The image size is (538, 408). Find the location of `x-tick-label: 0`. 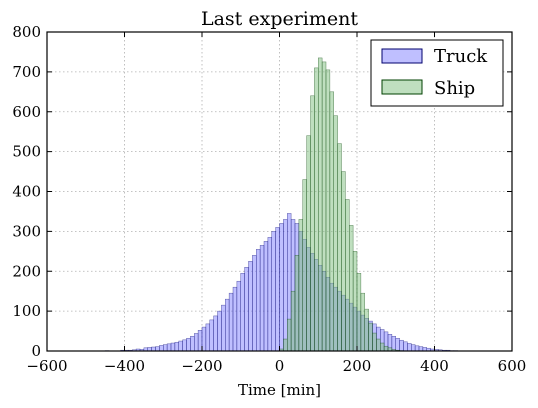

x-tick-label: 0 is located at coordinates (280, 366).